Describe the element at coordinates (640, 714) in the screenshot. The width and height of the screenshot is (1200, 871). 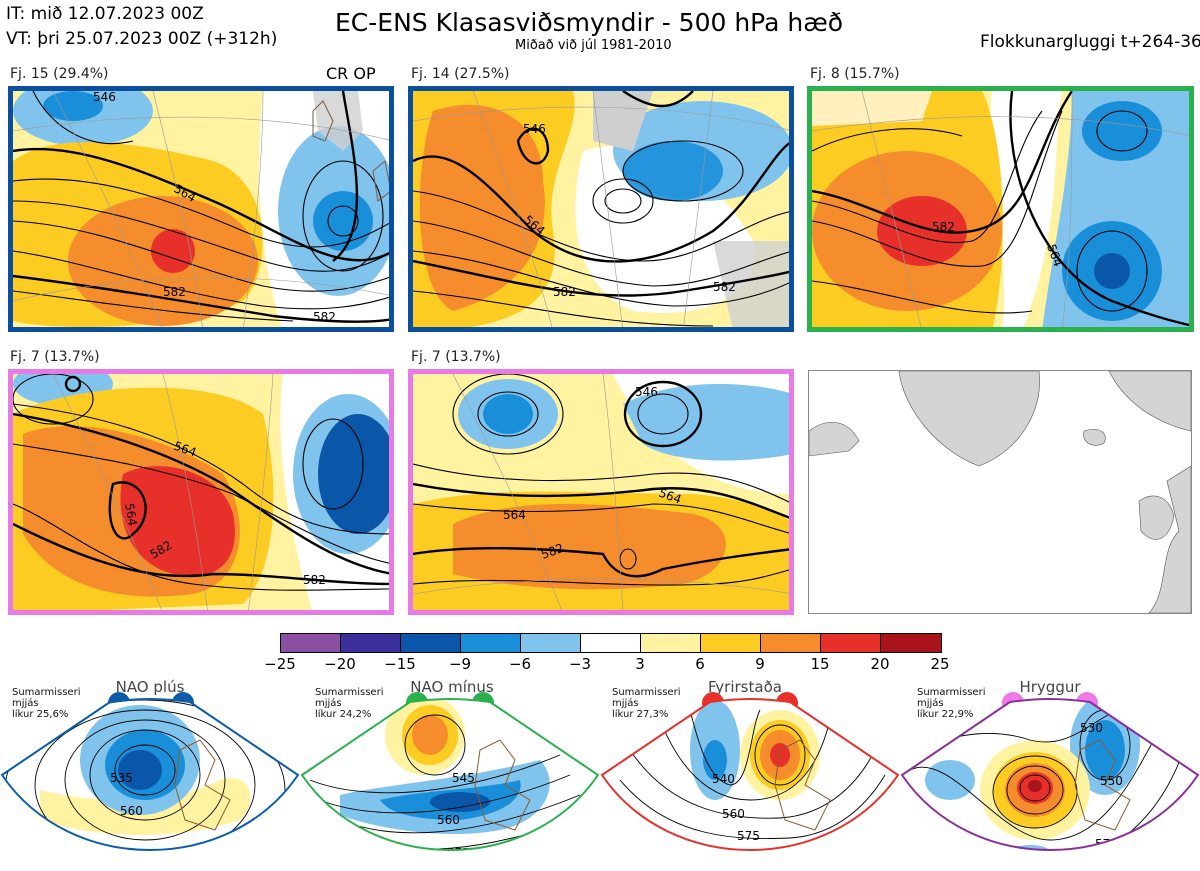
I see `regime-3-likelihood: líkur 27,3%` at that location.